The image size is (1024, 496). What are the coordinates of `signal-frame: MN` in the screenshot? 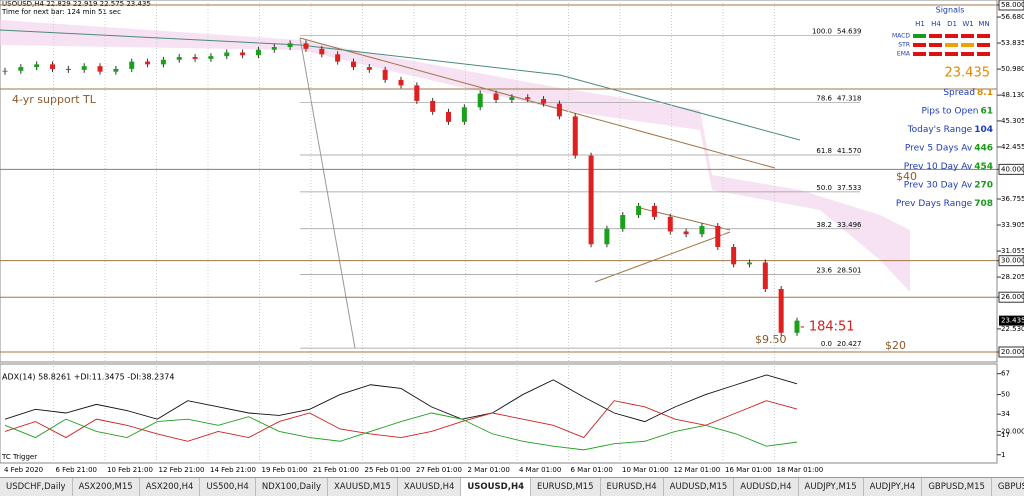 It's located at (983, 24).